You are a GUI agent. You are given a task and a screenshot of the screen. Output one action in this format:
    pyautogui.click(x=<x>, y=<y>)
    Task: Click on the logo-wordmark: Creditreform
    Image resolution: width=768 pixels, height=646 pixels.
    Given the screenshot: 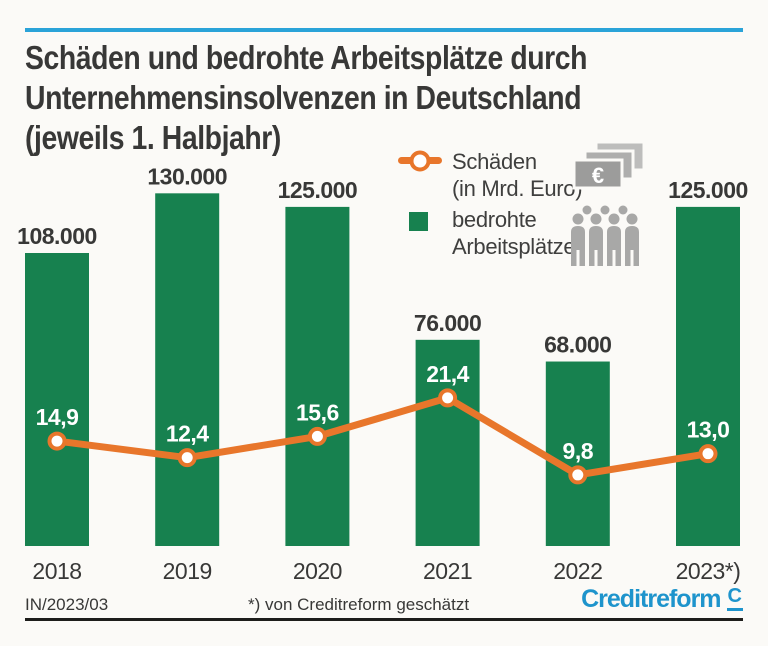 What is the action you would take?
    pyautogui.click(x=651, y=599)
    